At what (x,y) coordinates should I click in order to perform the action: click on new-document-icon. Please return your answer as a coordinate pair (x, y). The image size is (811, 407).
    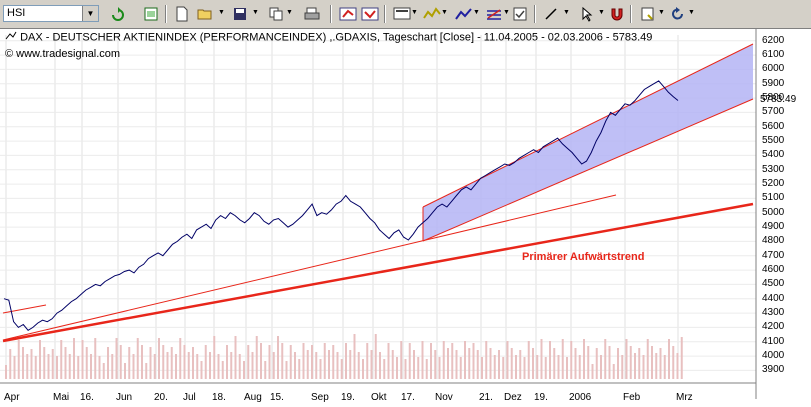
    Looking at the image, I should click on (182, 14).